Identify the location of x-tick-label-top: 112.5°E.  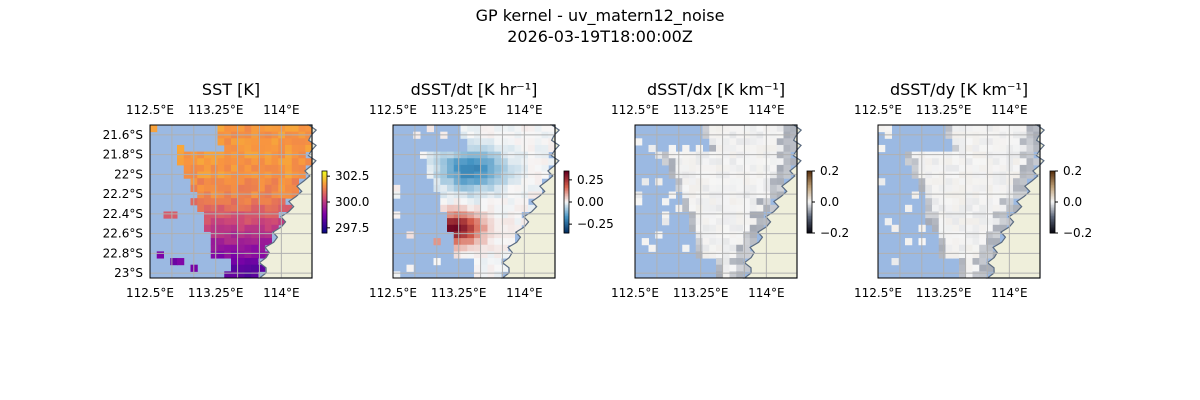
(393, 110).